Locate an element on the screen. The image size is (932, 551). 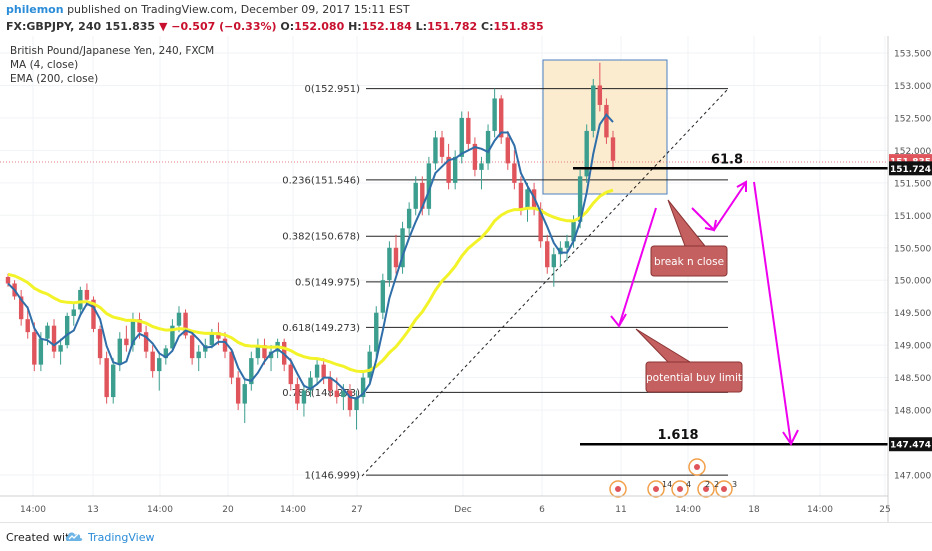
author-link: philemon is located at coordinates (35, 9).